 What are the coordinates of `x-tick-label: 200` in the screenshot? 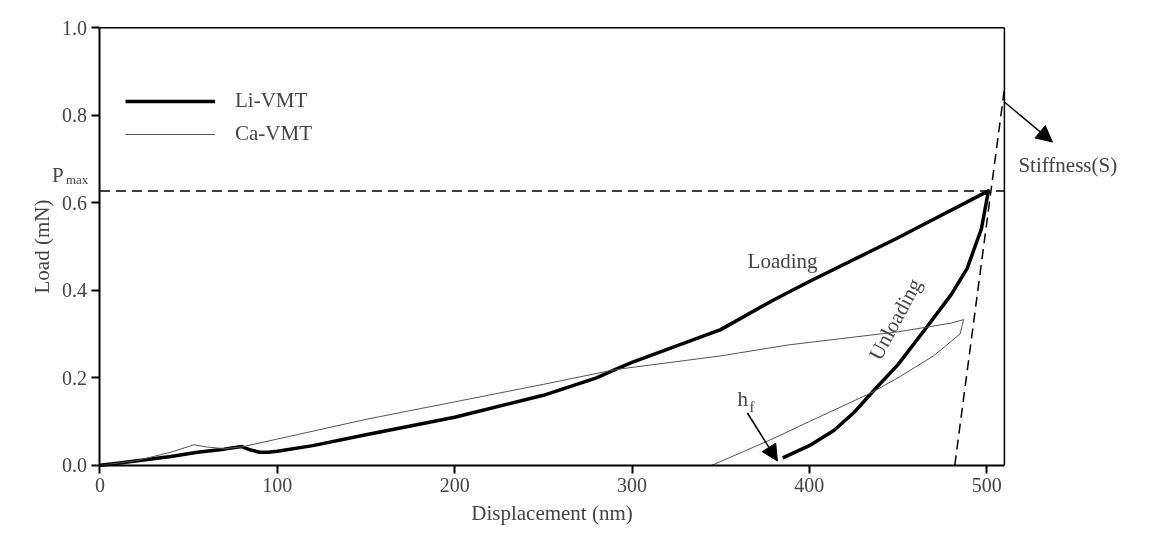 It's located at (454, 485).